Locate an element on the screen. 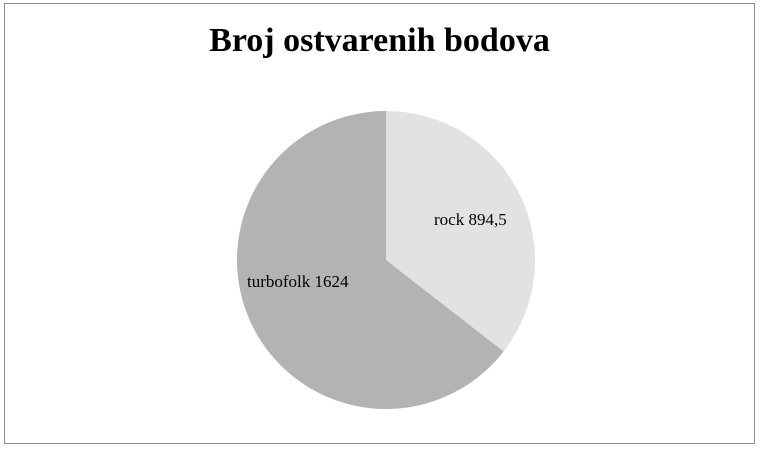  chart-title: Broj ostvarenih bodova is located at coordinates (379, 40).